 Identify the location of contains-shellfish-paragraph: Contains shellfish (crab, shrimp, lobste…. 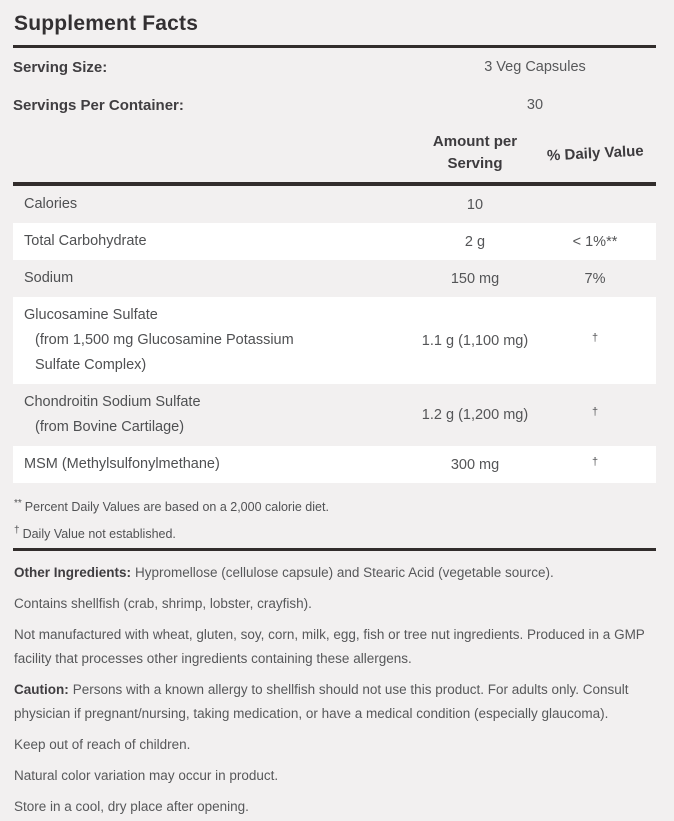
(335, 604).